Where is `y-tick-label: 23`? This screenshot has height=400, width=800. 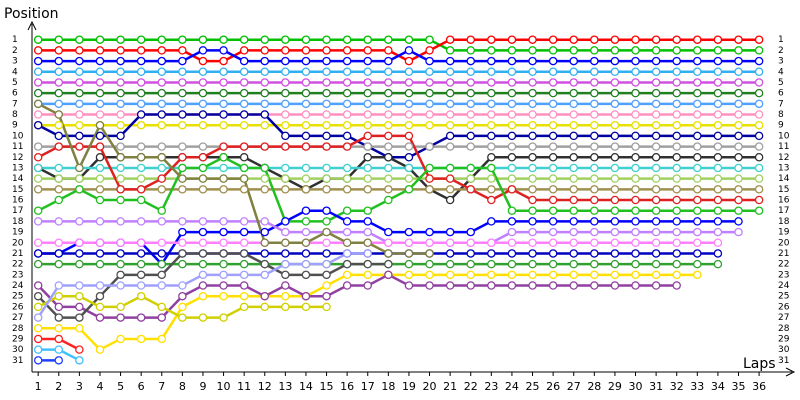 y-tick-label: 23 is located at coordinates (17, 275).